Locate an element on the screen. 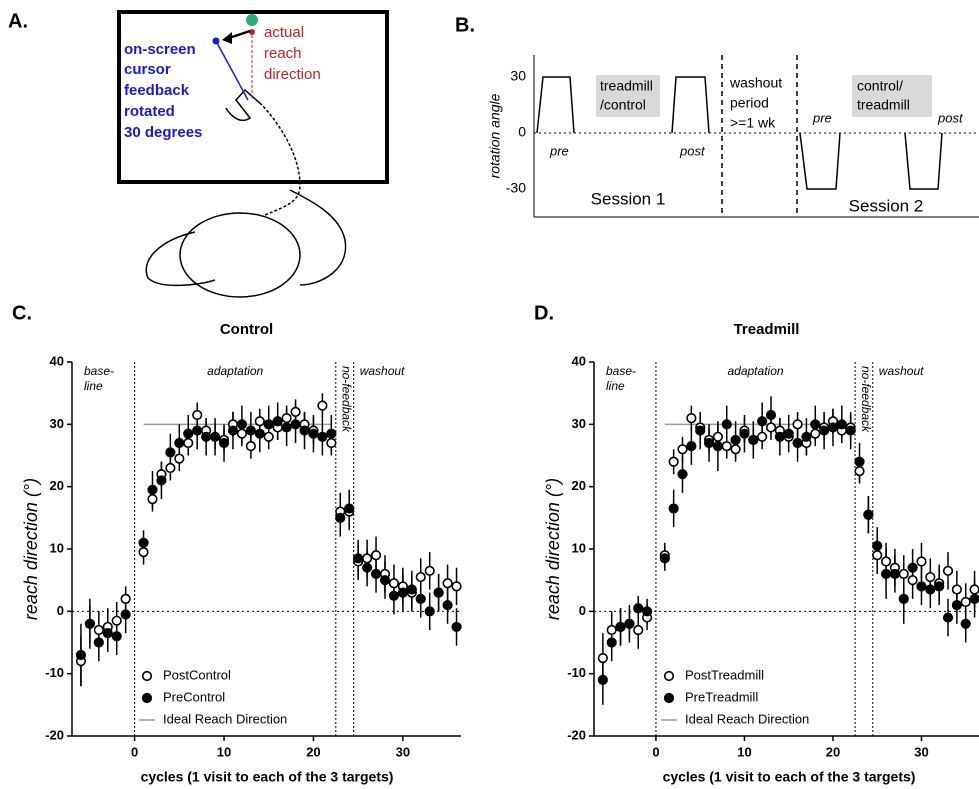 This screenshot has height=789, width=979. x-tick-label: 20 is located at coordinates (313, 751).